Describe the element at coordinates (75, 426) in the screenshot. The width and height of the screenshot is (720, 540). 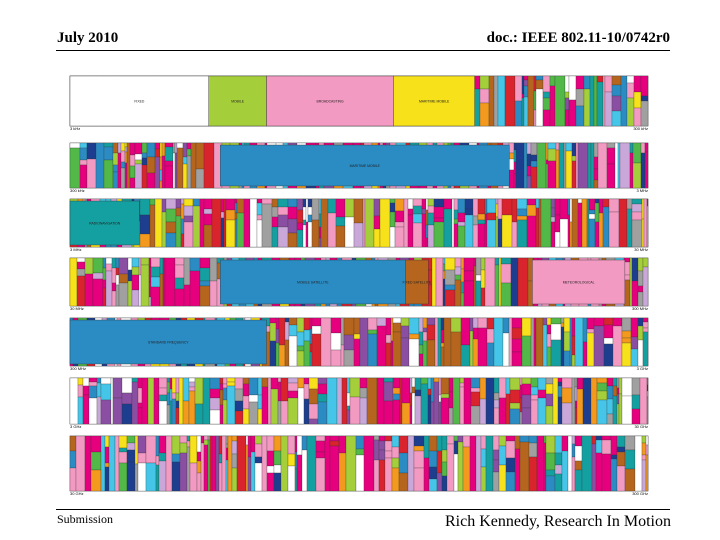
I see `band-start-label: 3 GHz` at that location.